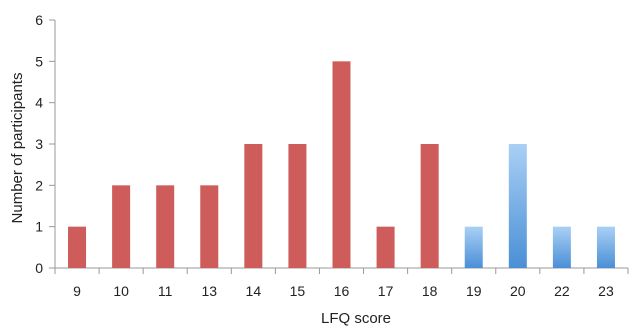  Describe the element at coordinates (254, 291) in the screenshot. I see `x-tick-label: 14` at that location.